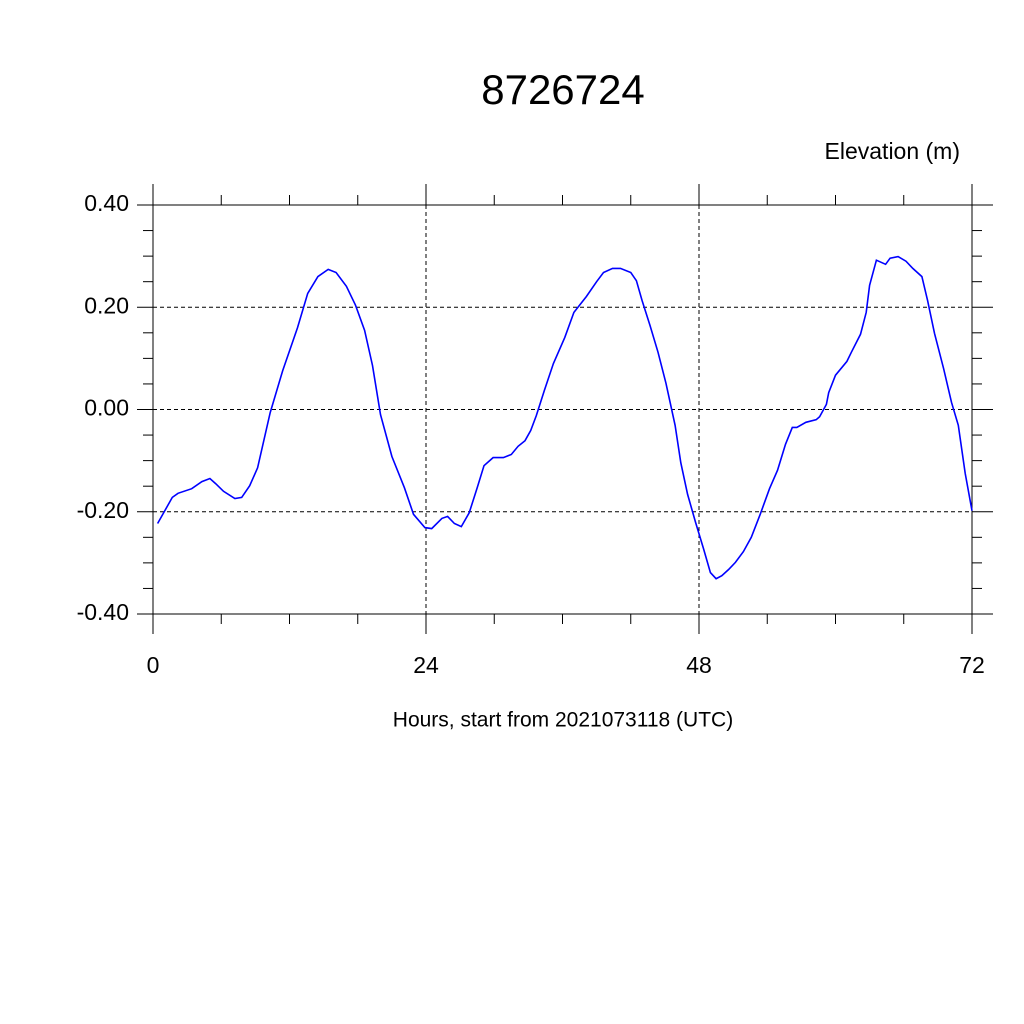  I want to click on y-tick-label: 0.20, so click(106, 305).